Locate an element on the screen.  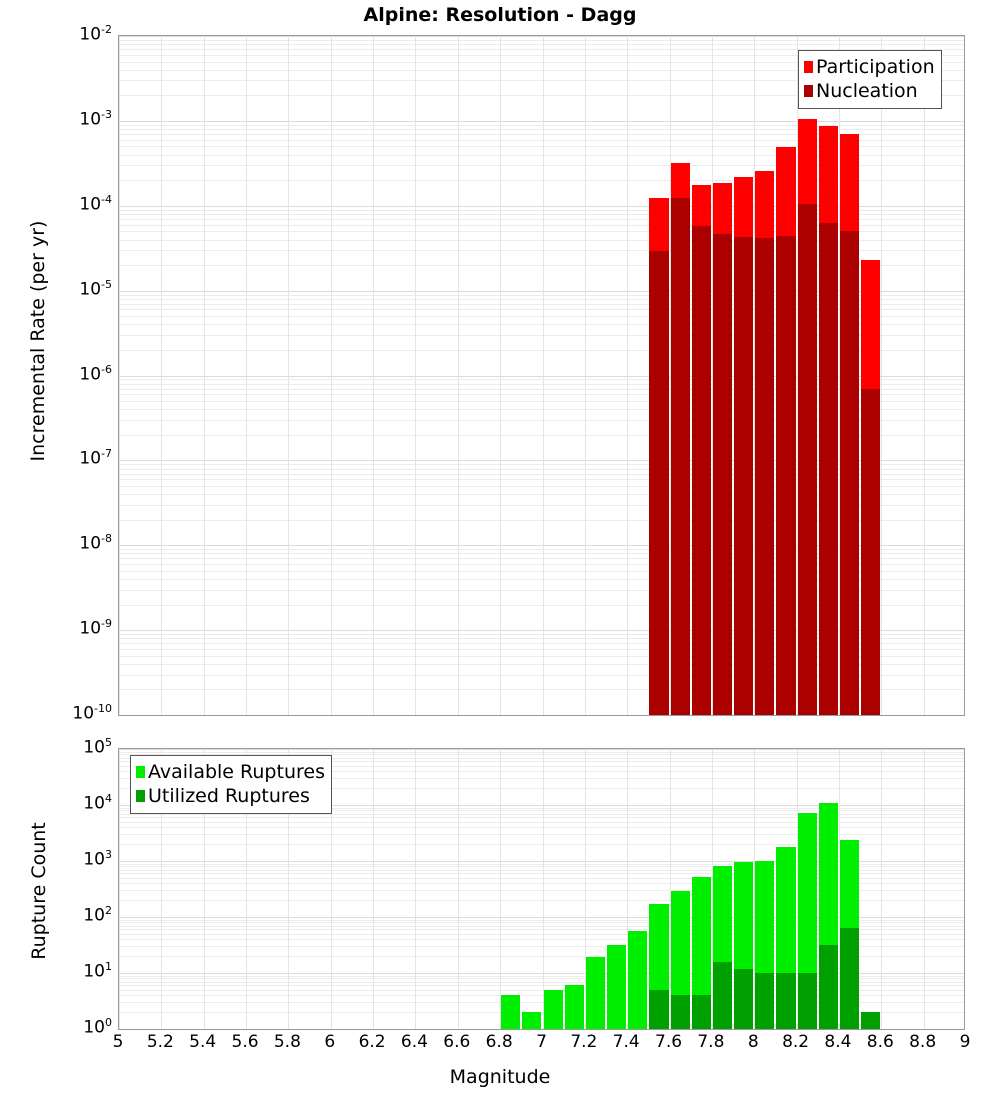
y-tick-label: 10⁻⁷ is located at coordinates (95, 458).